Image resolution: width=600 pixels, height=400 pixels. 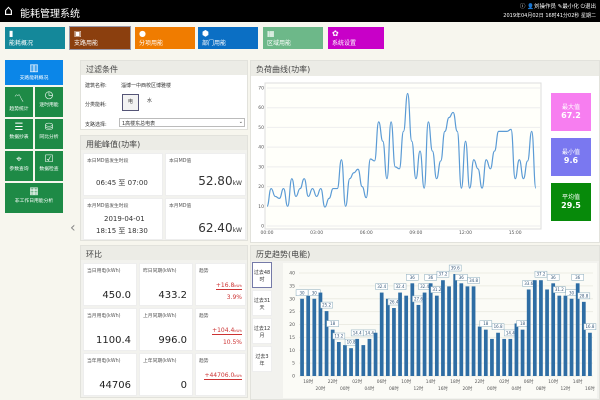 I want to click on building-select: 淄博一中西校区博雅楼, so click(x=146, y=86).